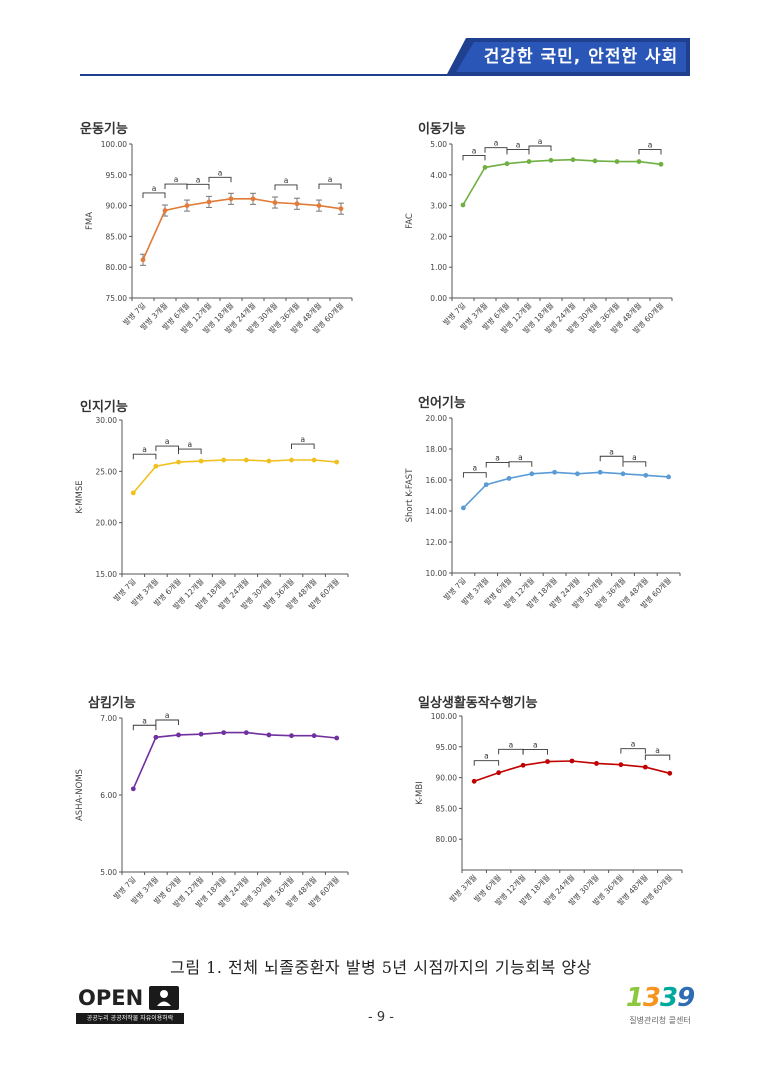 This screenshot has width=762, height=1080. I want to click on y-tick-label: 12.00, so click(437, 542).